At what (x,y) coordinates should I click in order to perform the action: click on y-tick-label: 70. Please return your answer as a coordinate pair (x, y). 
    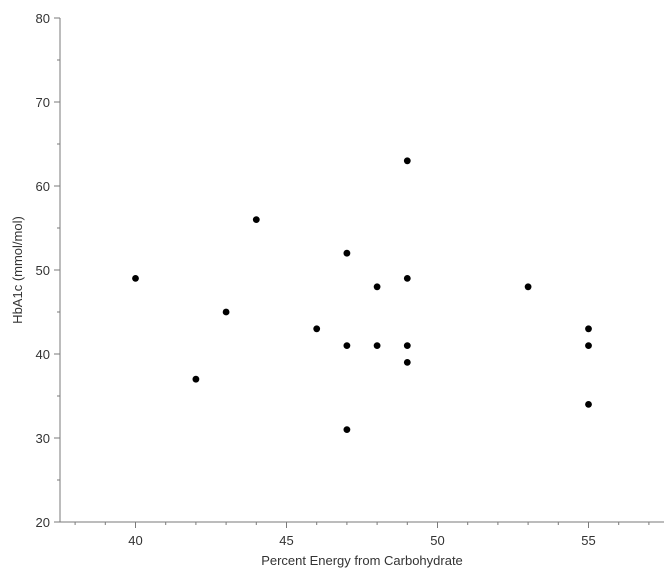
    Looking at the image, I should click on (43, 102).